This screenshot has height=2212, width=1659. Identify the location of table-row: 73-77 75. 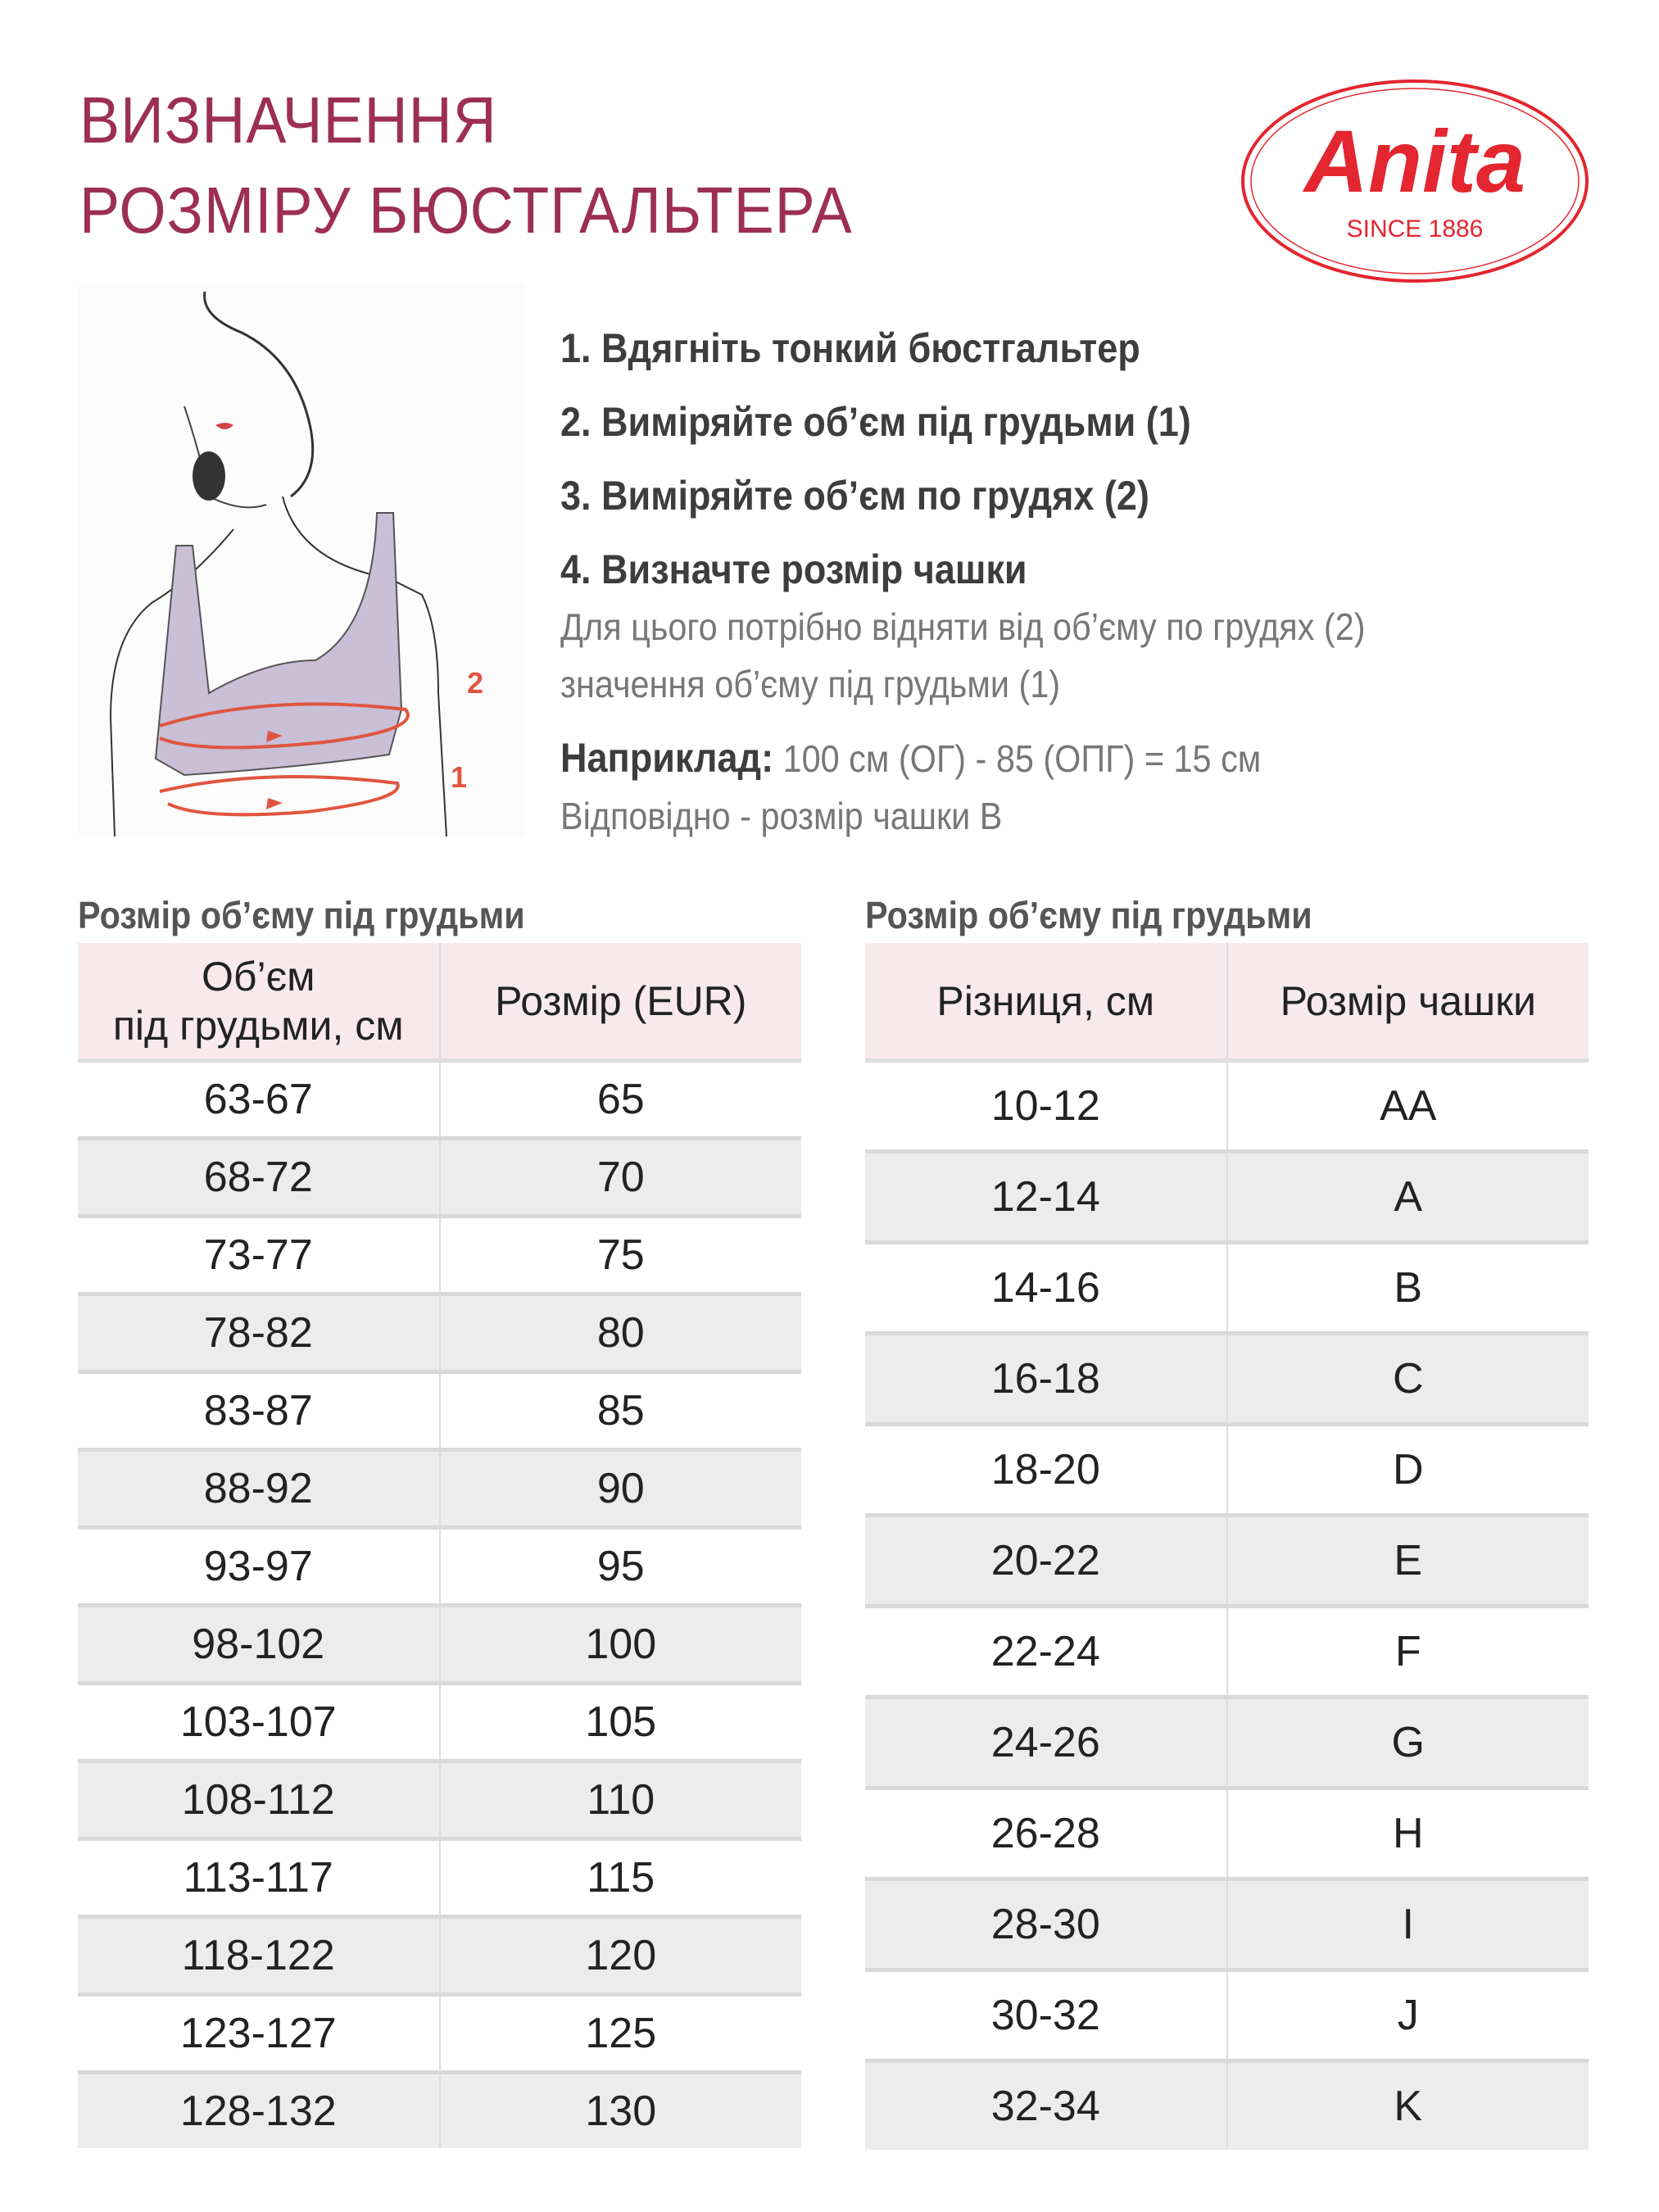
(439, 1254).